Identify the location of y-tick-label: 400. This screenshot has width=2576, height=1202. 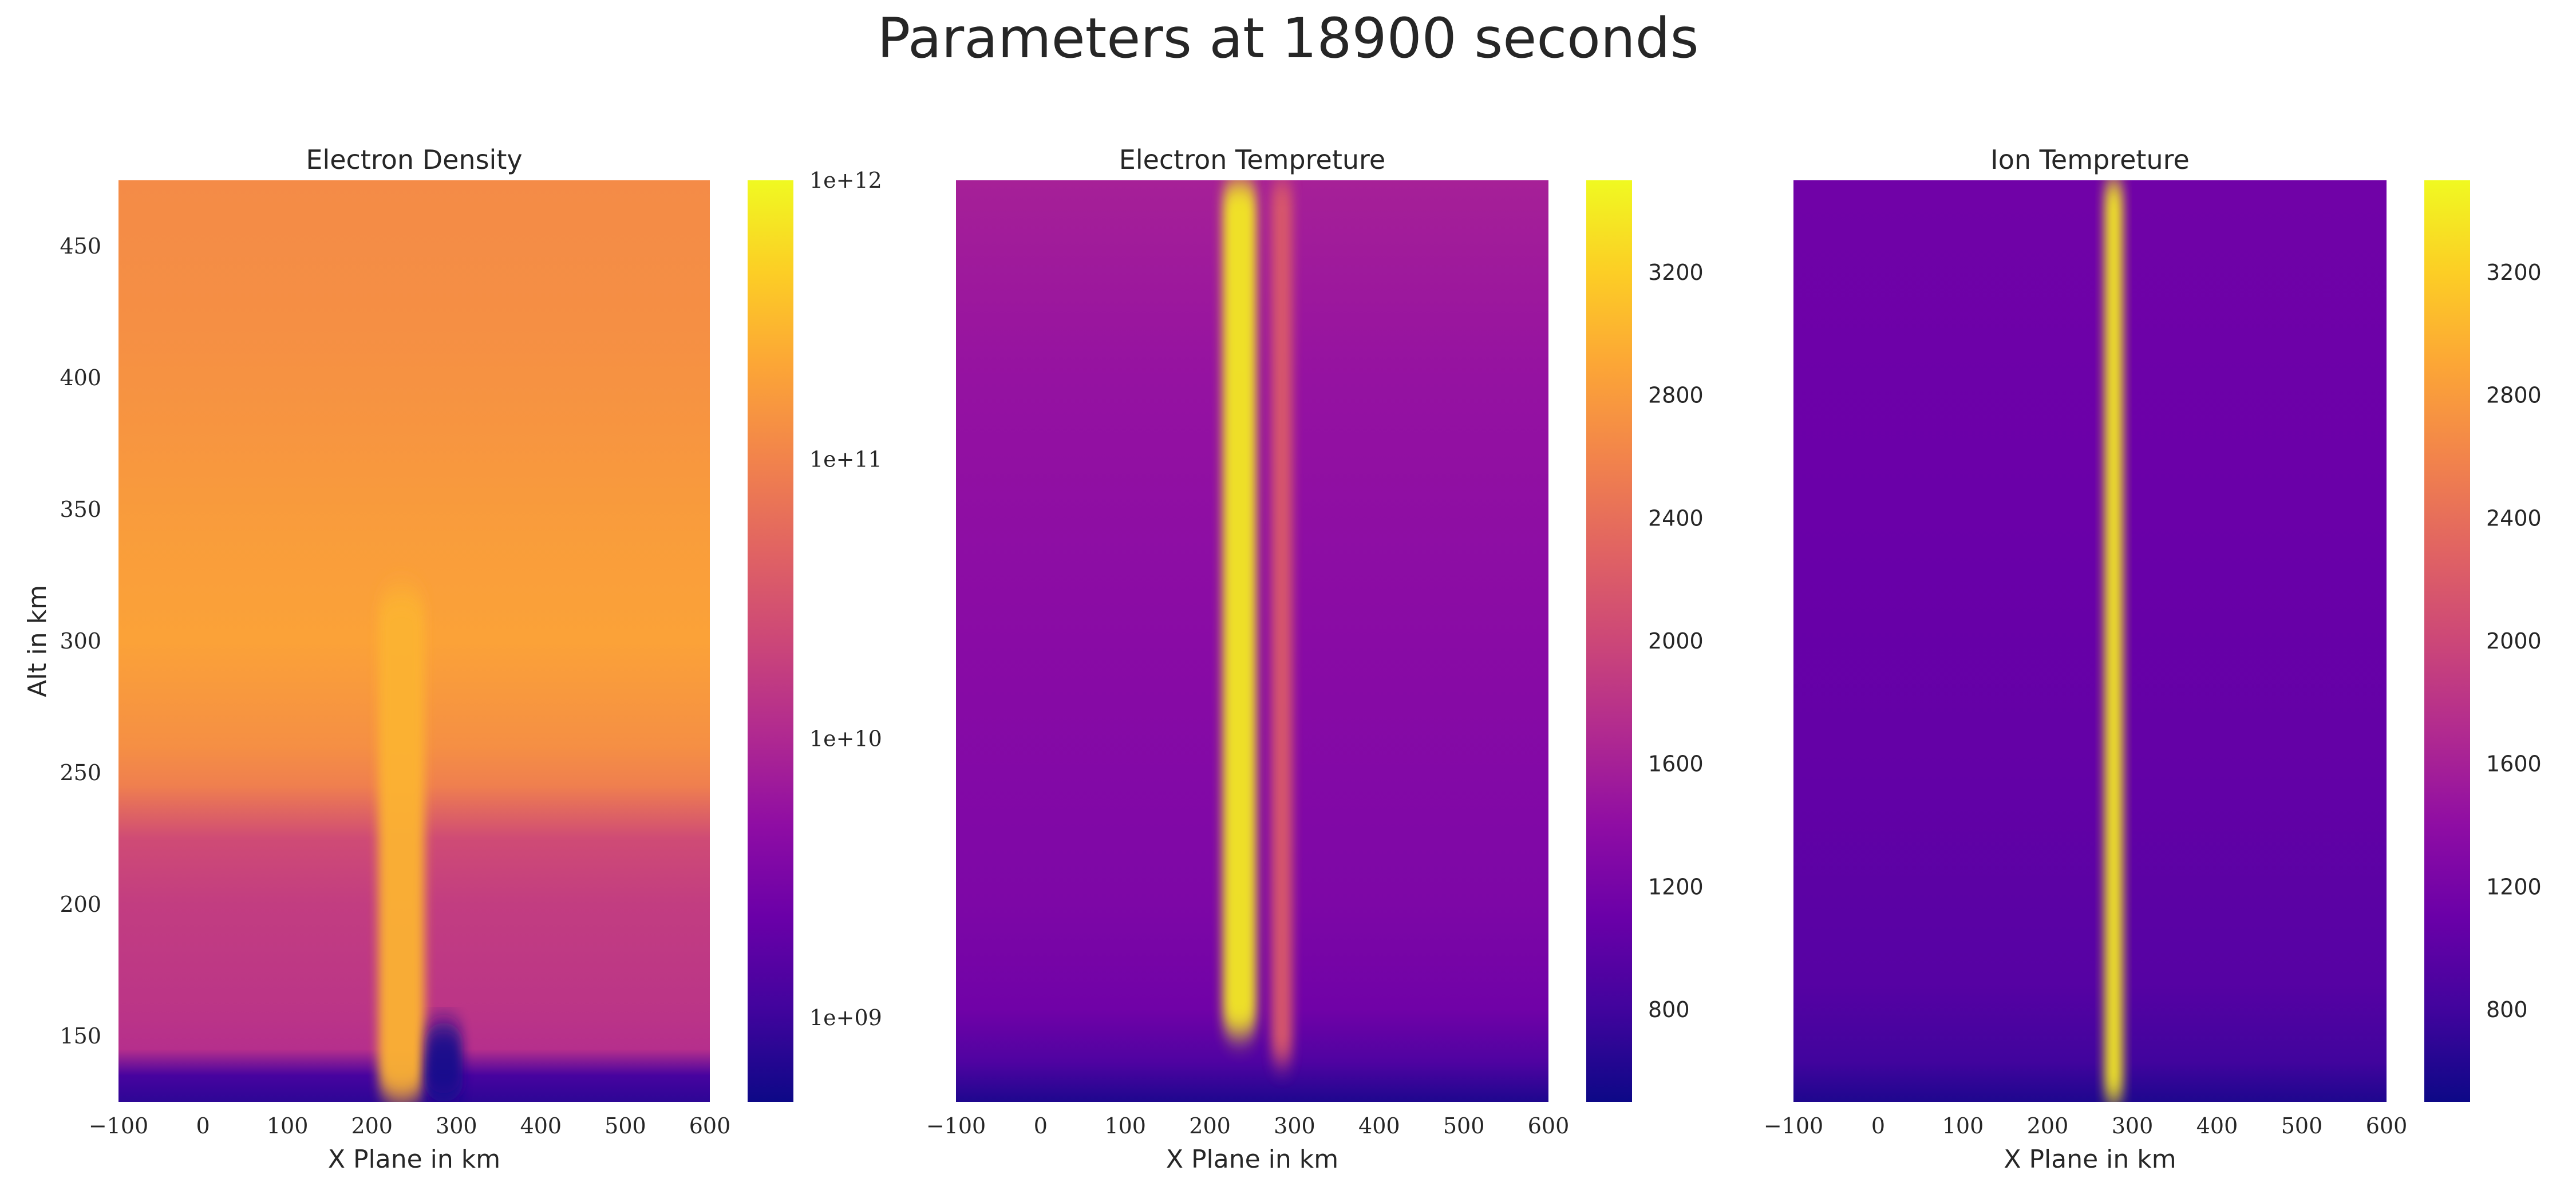
(80, 378).